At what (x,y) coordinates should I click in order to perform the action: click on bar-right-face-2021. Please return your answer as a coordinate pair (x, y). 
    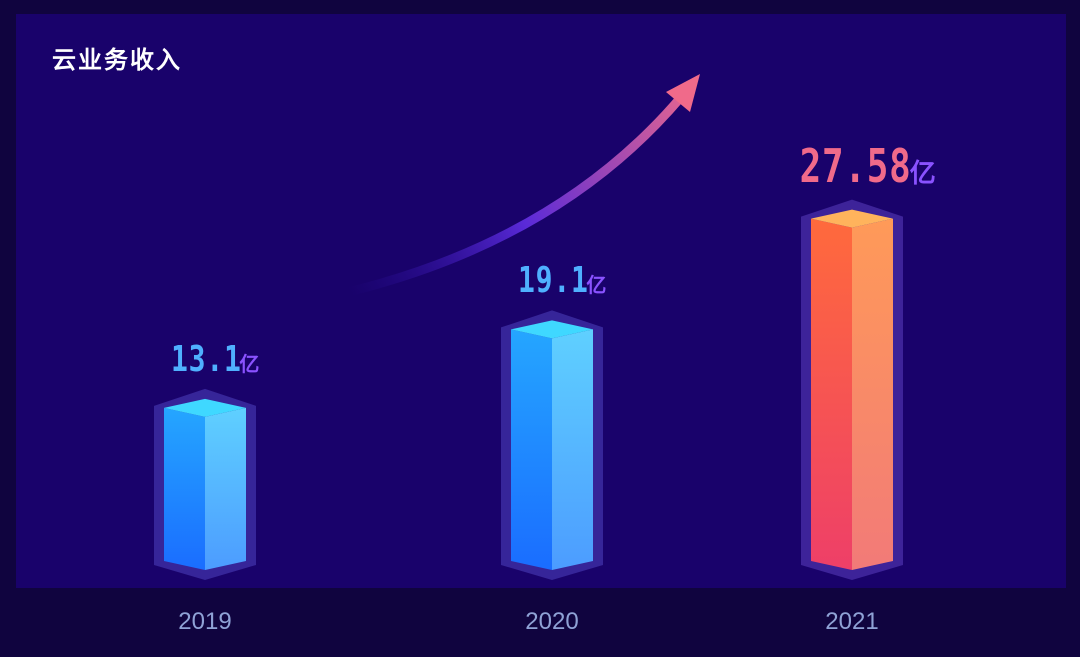
    Looking at the image, I should click on (872, 394).